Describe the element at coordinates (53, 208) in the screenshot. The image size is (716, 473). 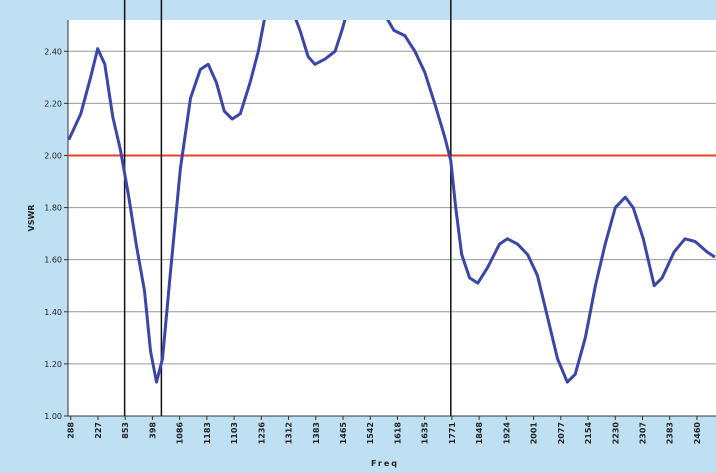
I see `y-tick-label: 1.80` at that location.